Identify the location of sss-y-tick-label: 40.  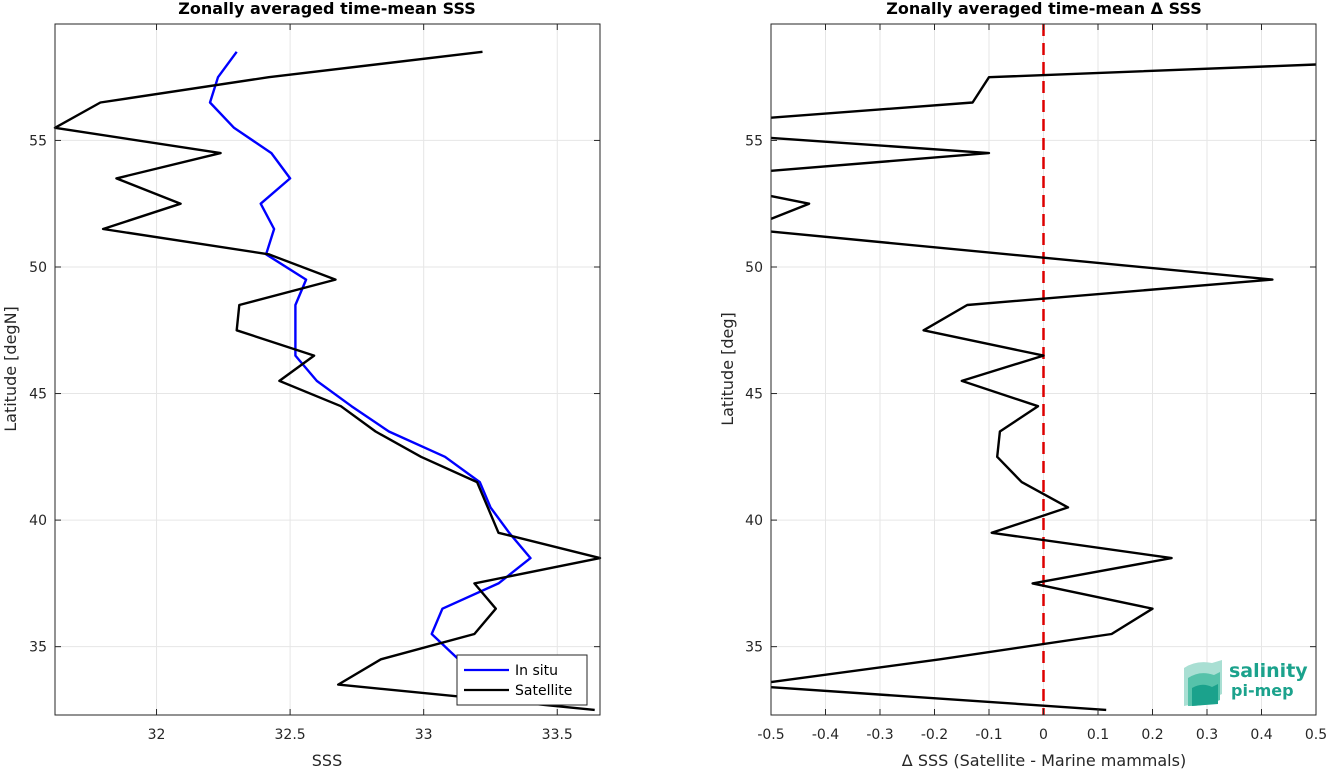
(38, 521).